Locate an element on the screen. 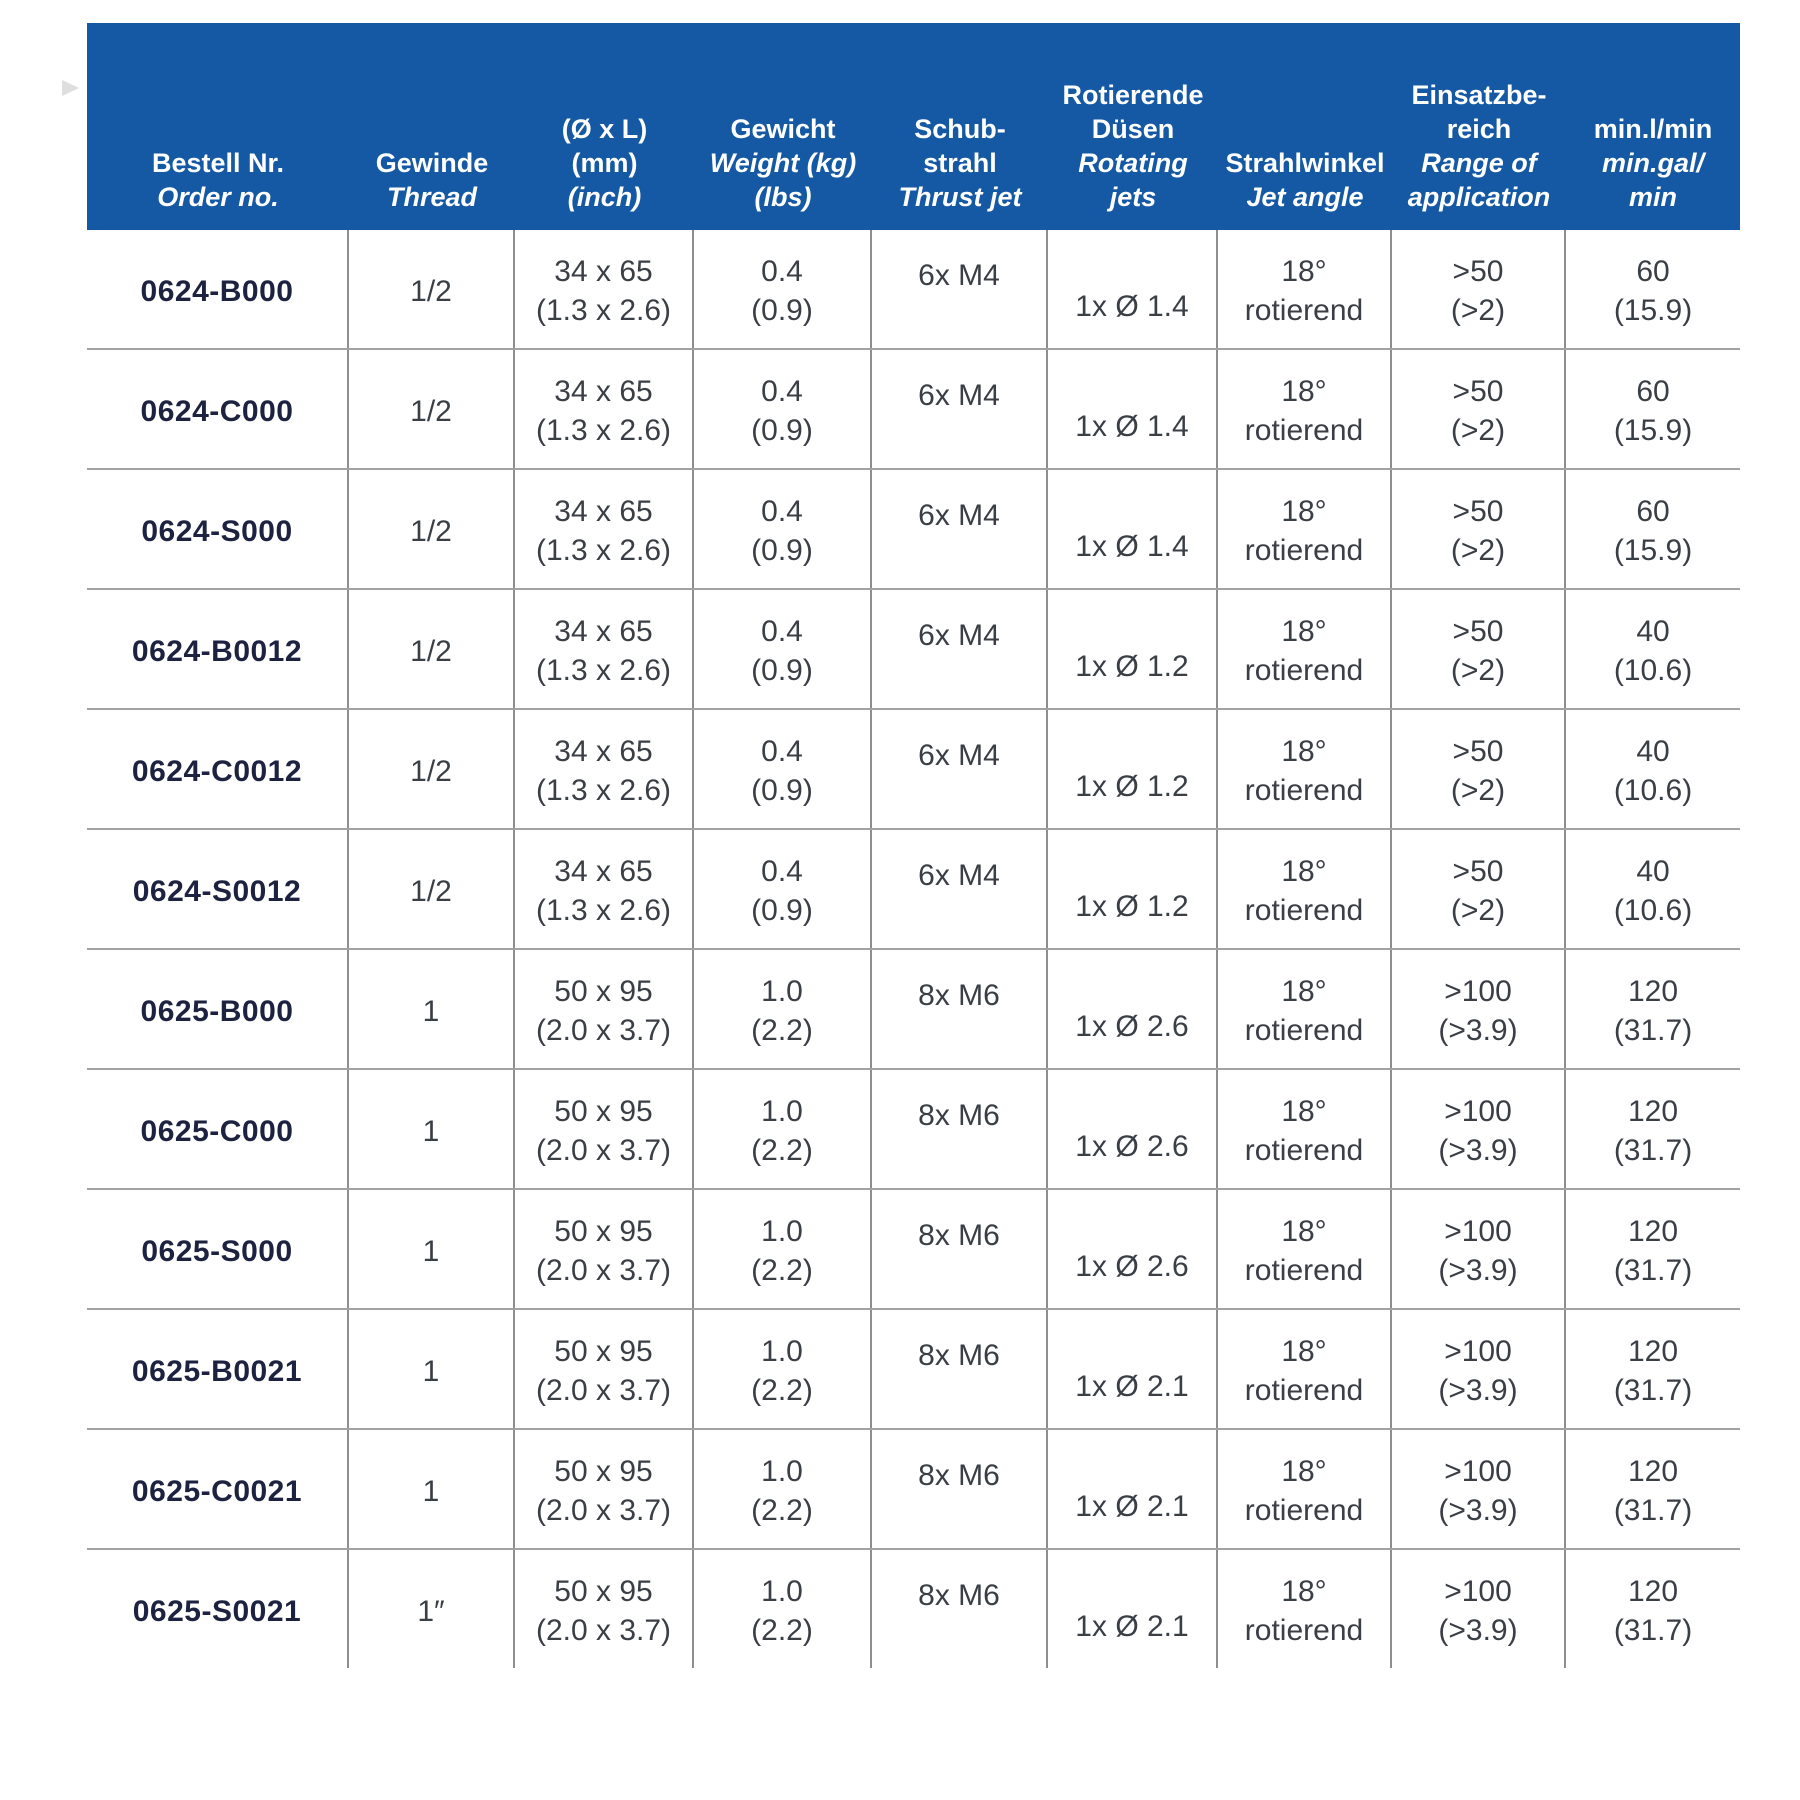 The width and height of the screenshot is (1800, 1800). header-cell-weight: Gewicht Weight (kg) (lbs) is located at coordinates (783, 126).